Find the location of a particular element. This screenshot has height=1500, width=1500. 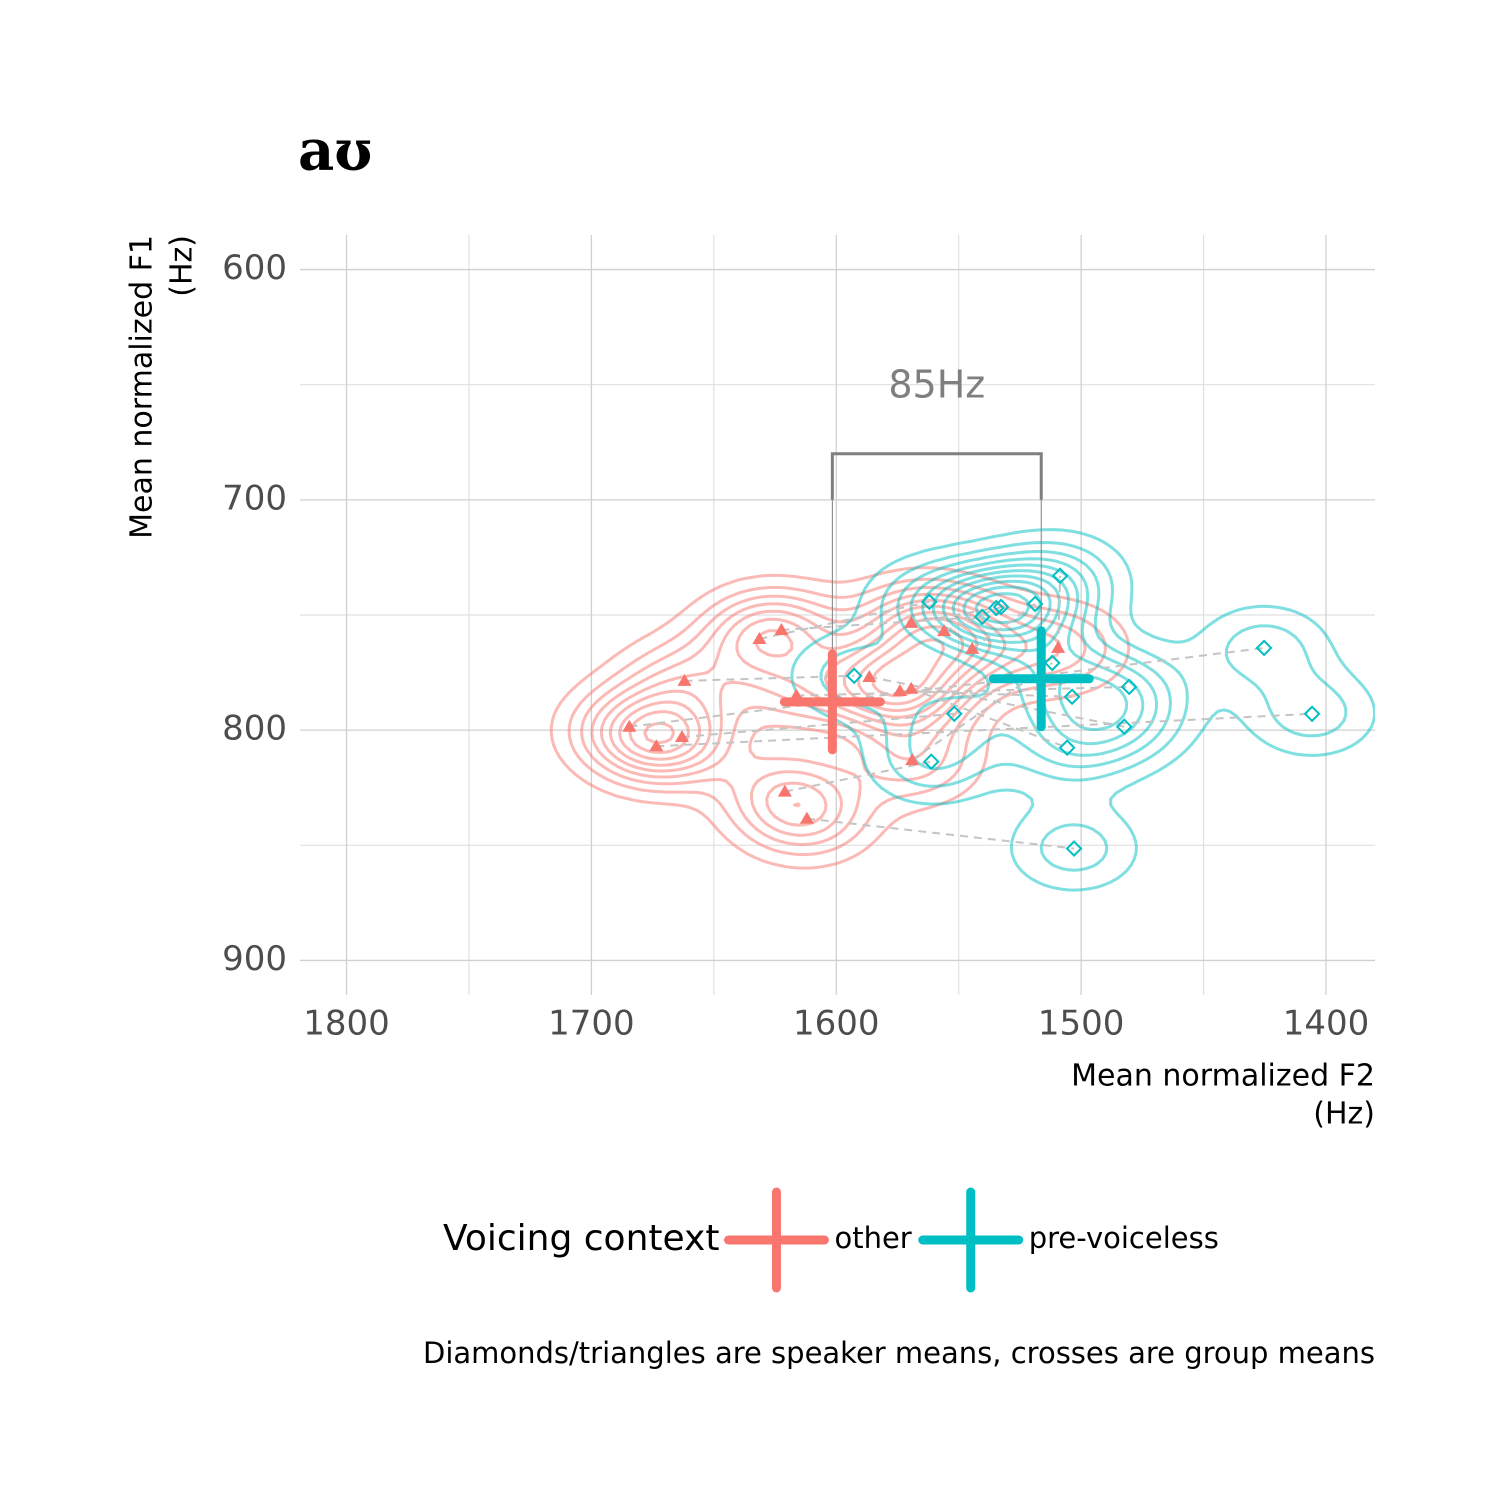

legend-label: other is located at coordinates (872, 1238).